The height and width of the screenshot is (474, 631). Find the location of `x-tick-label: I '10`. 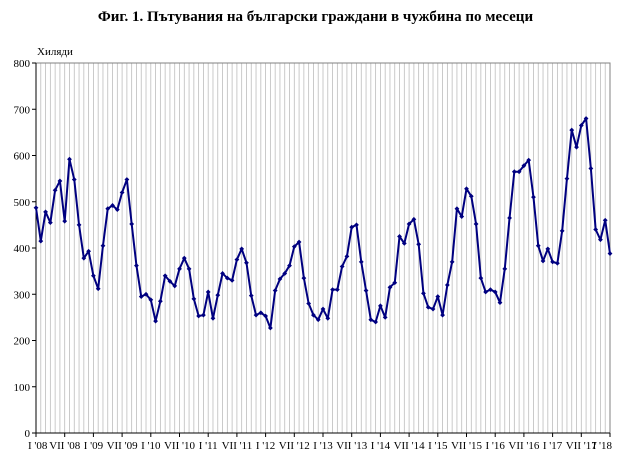

x-tick-label: I '10 is located at coordinates (151, 446).